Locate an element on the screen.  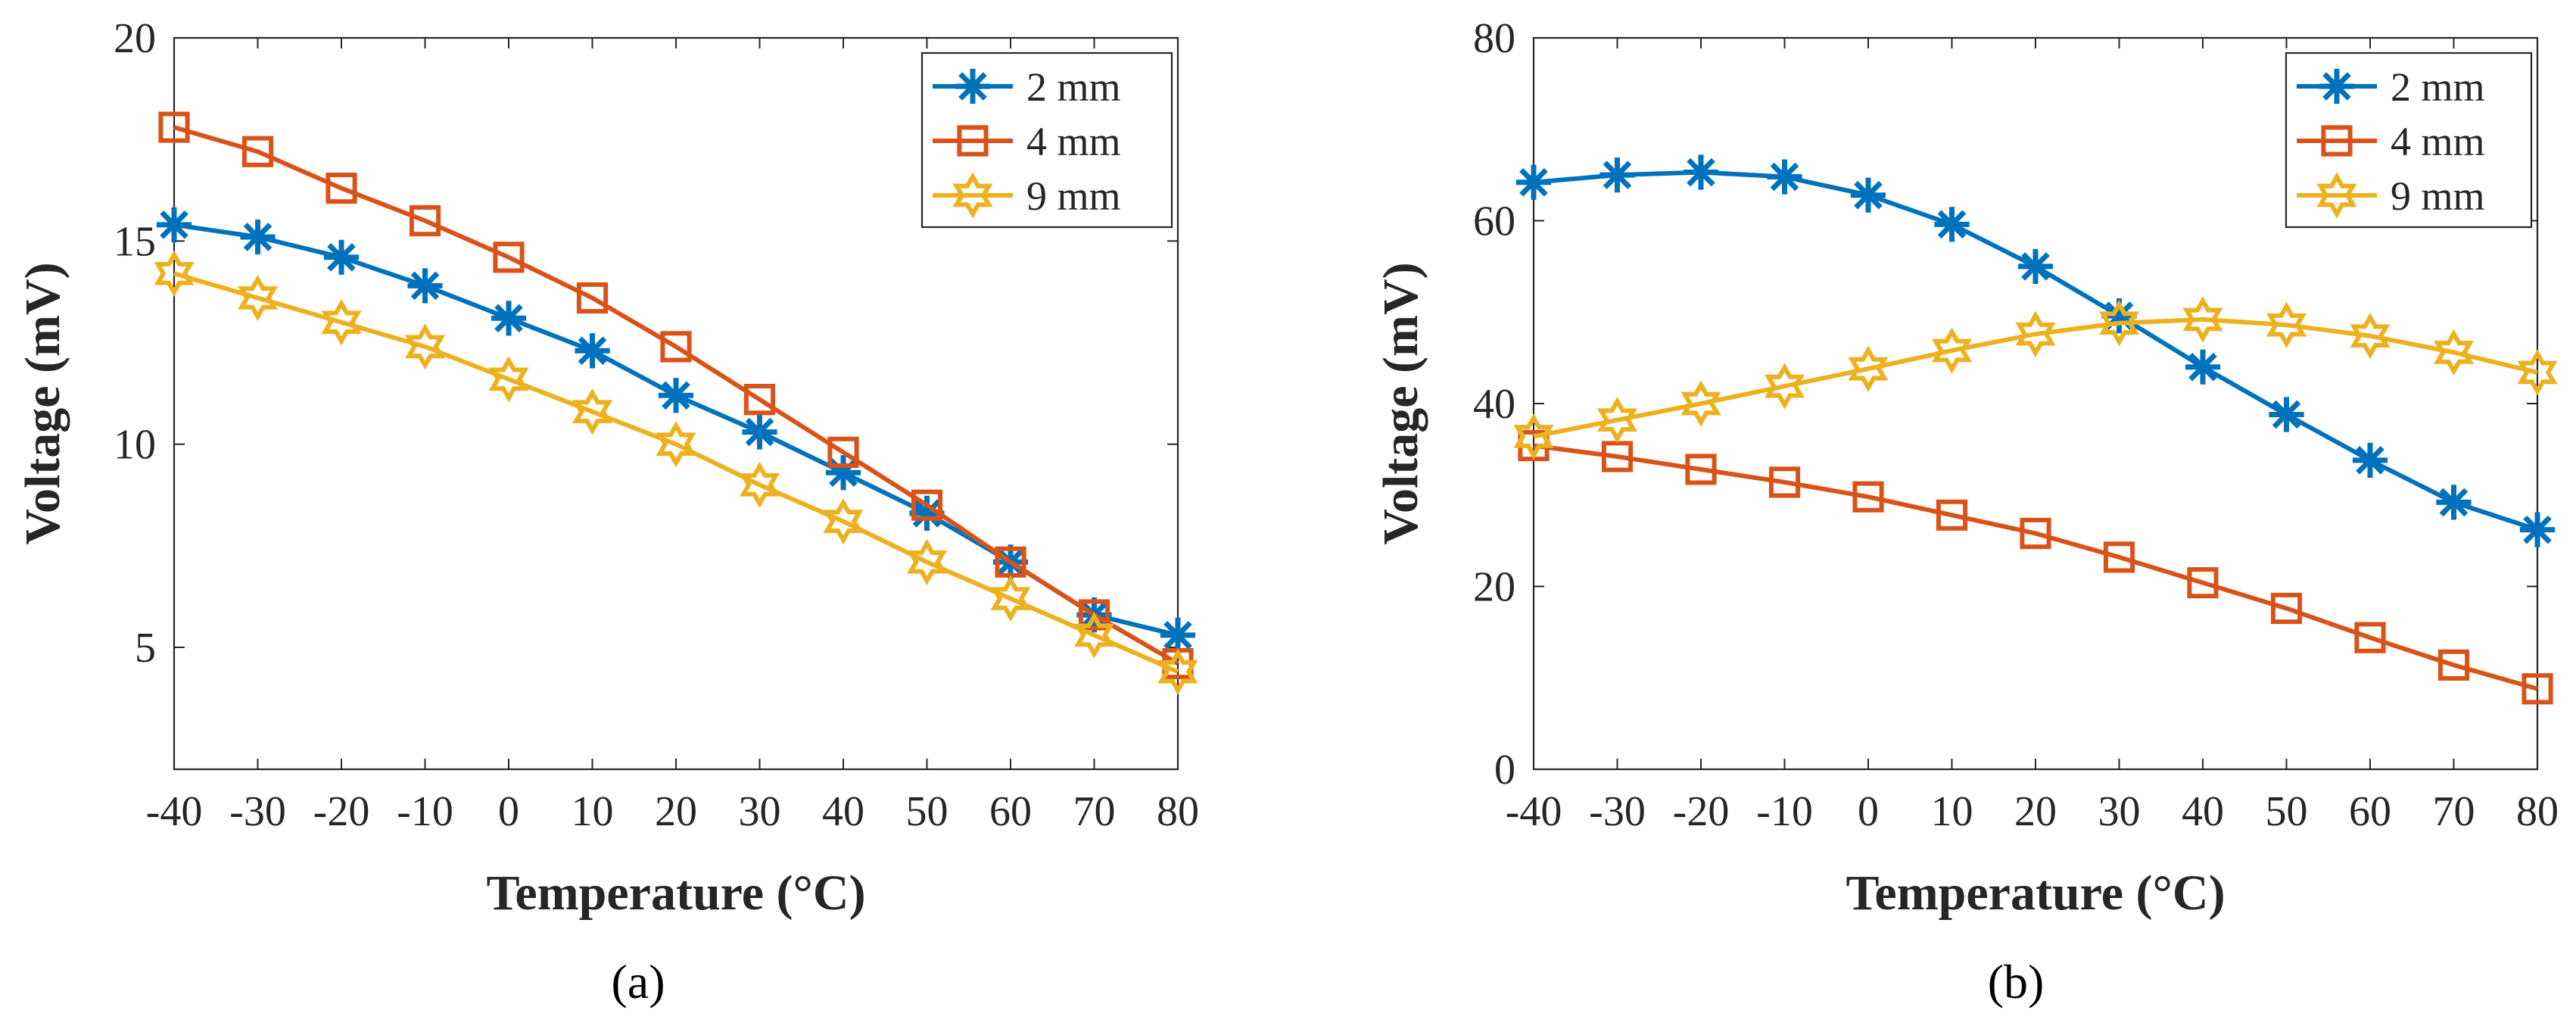
panel-caption: (a) is located at coordinates (638, 982).